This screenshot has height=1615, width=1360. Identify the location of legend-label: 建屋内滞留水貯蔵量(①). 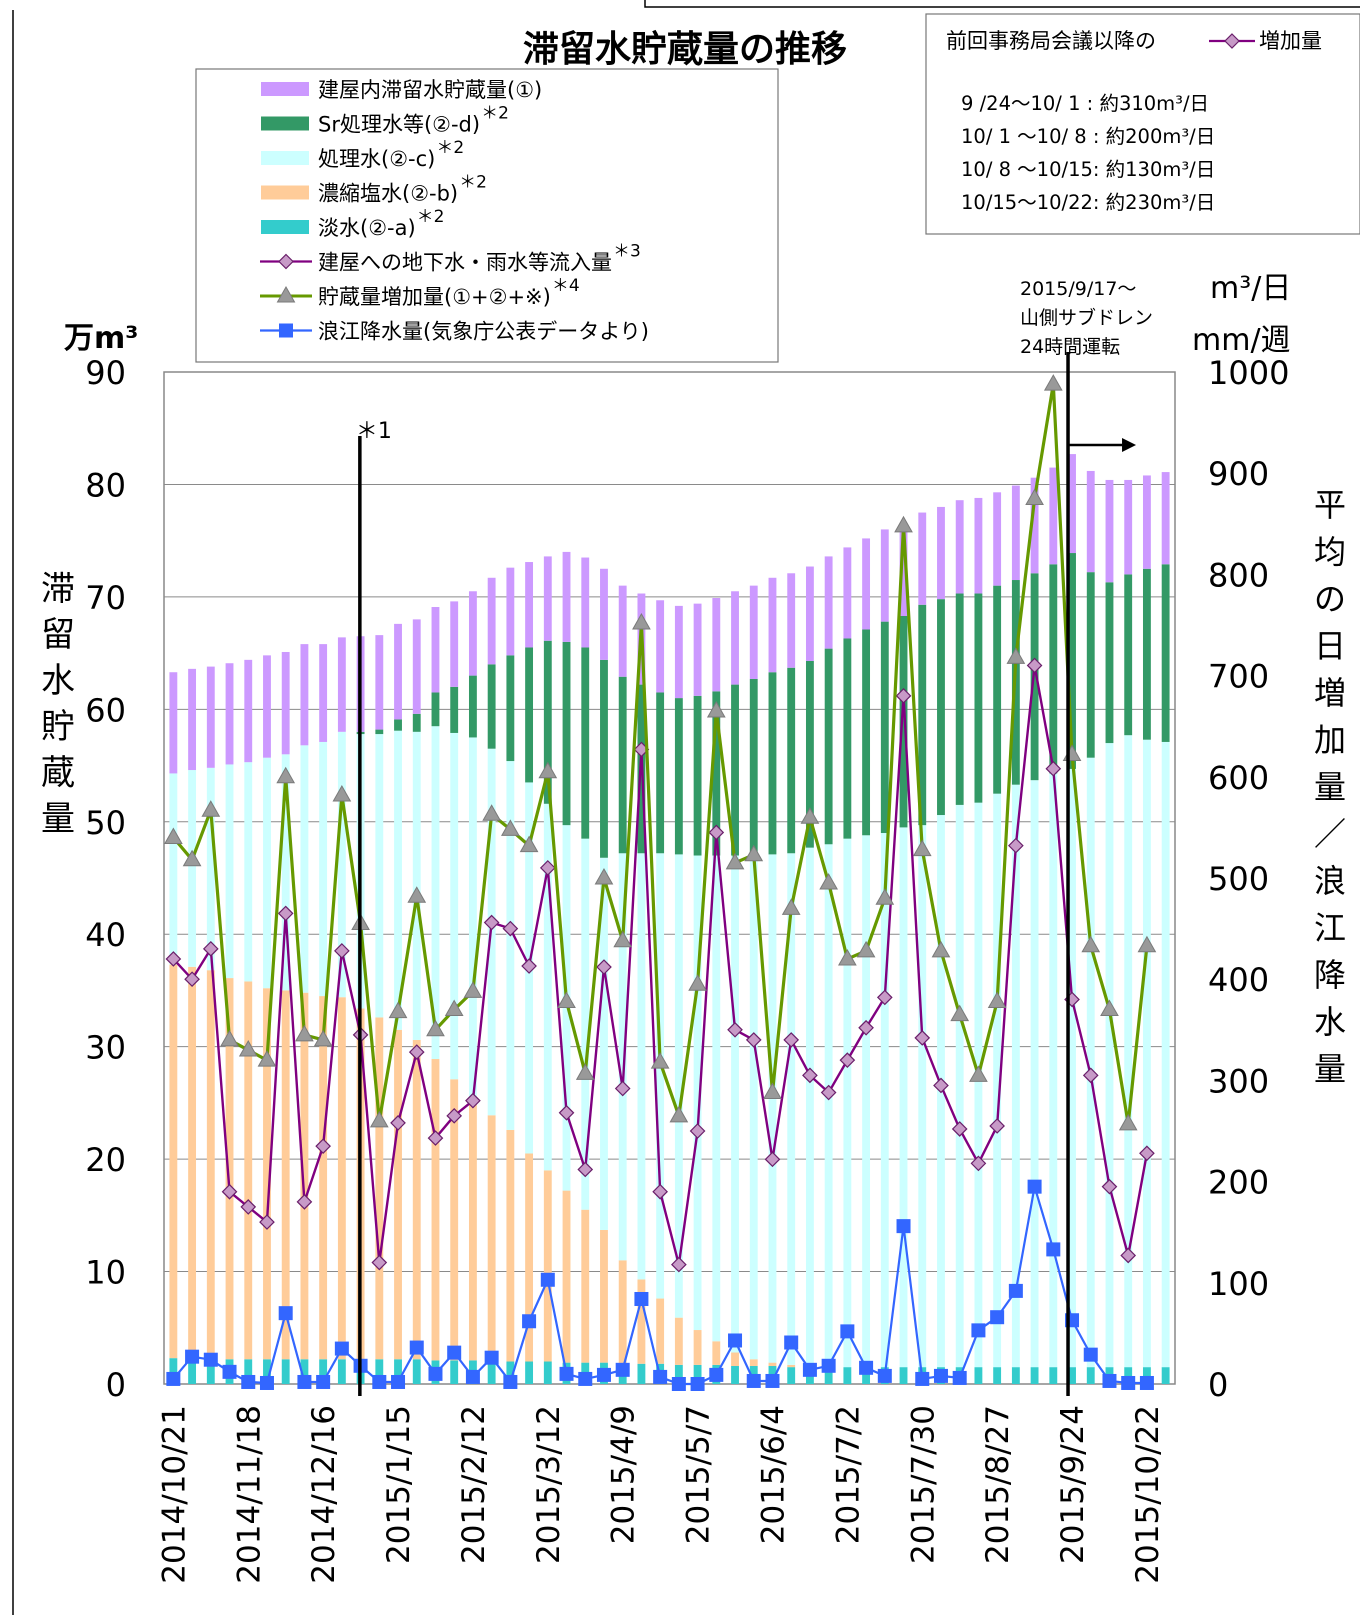
(430, 90).